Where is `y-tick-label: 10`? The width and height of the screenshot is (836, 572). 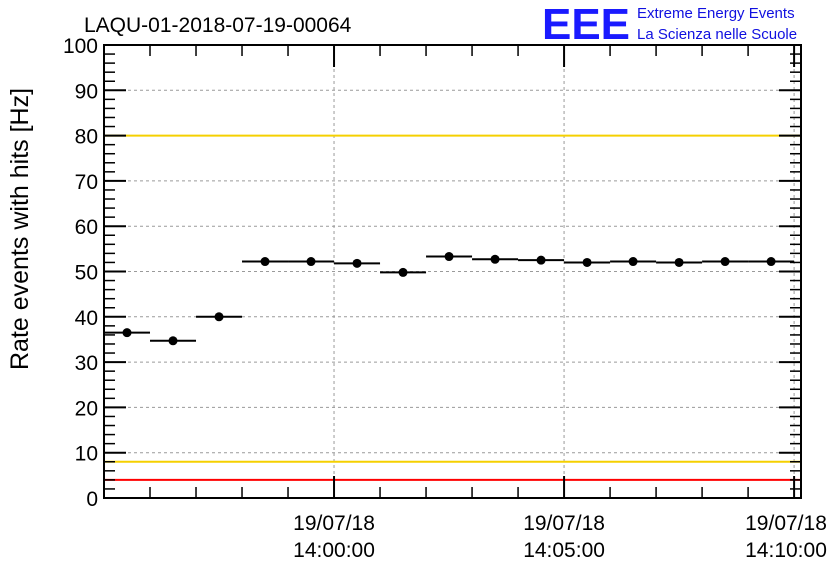 y-tick-label: 10 is located at coordinates (86, 454).